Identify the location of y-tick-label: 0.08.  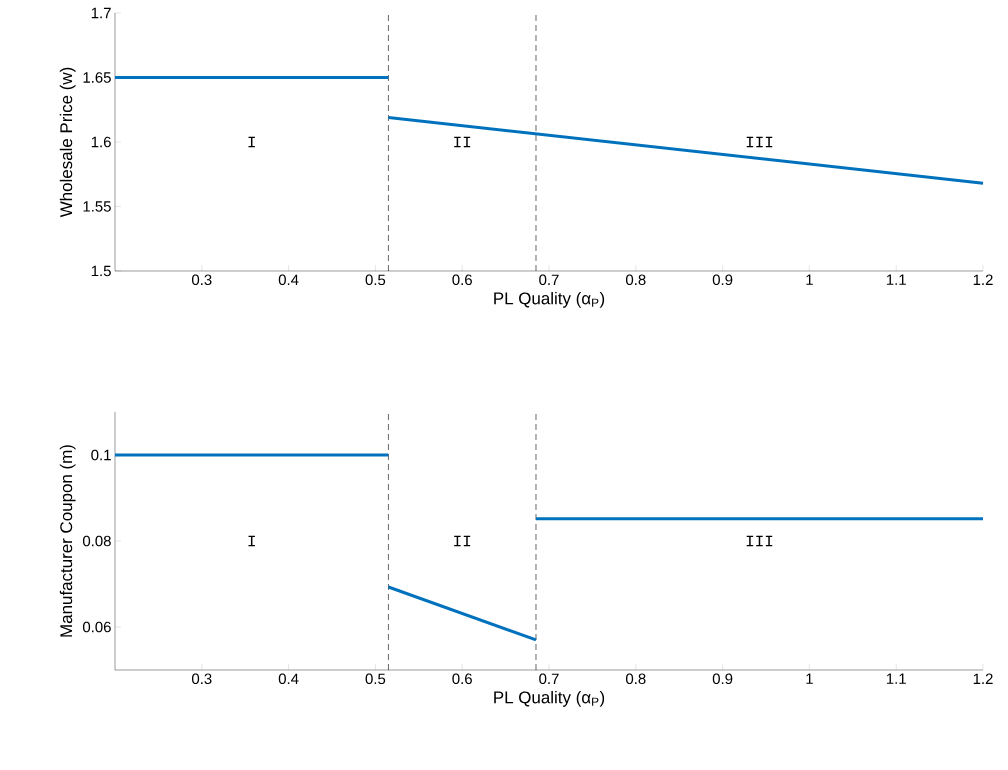
(96, 541).